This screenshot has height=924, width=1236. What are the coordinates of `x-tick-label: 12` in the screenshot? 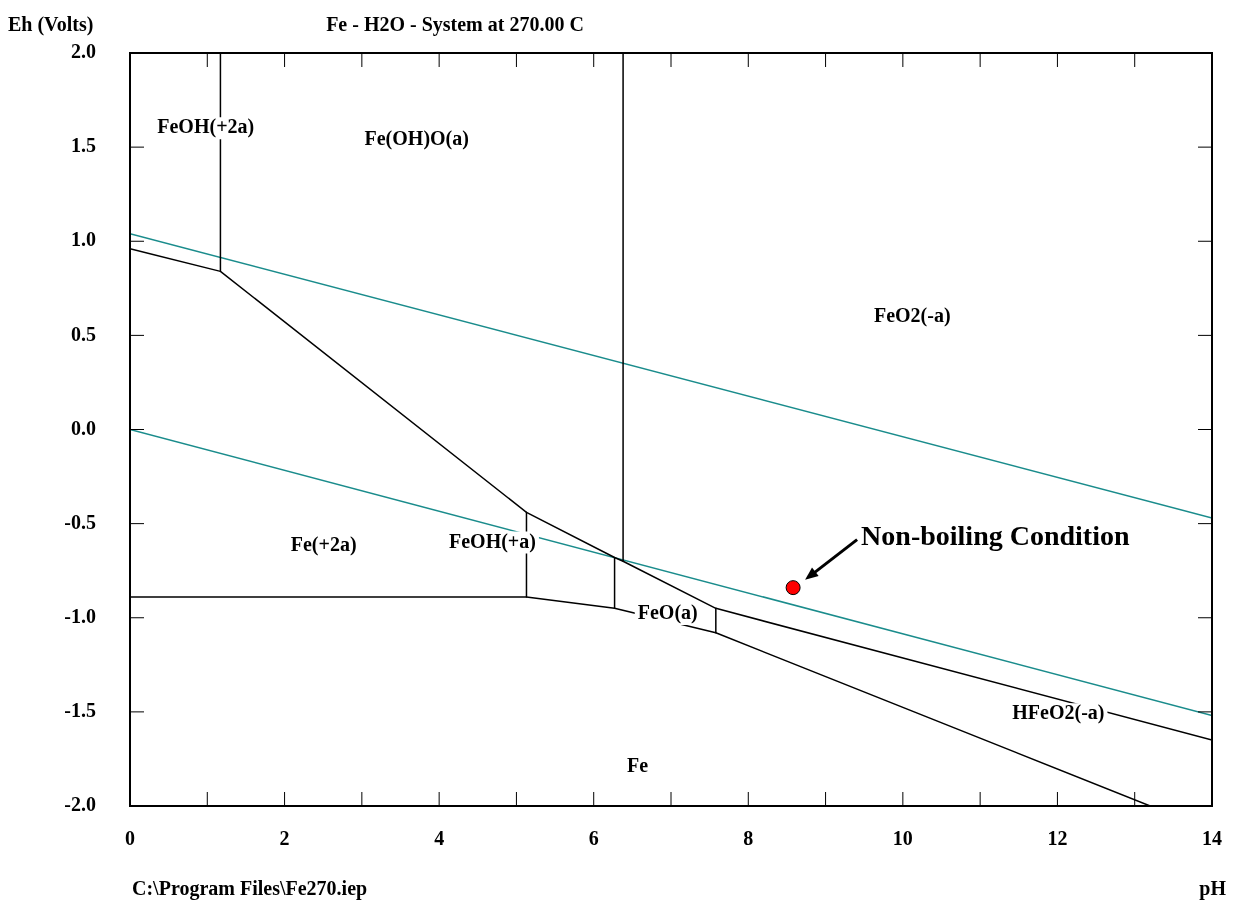 It's located at (1057, 838).